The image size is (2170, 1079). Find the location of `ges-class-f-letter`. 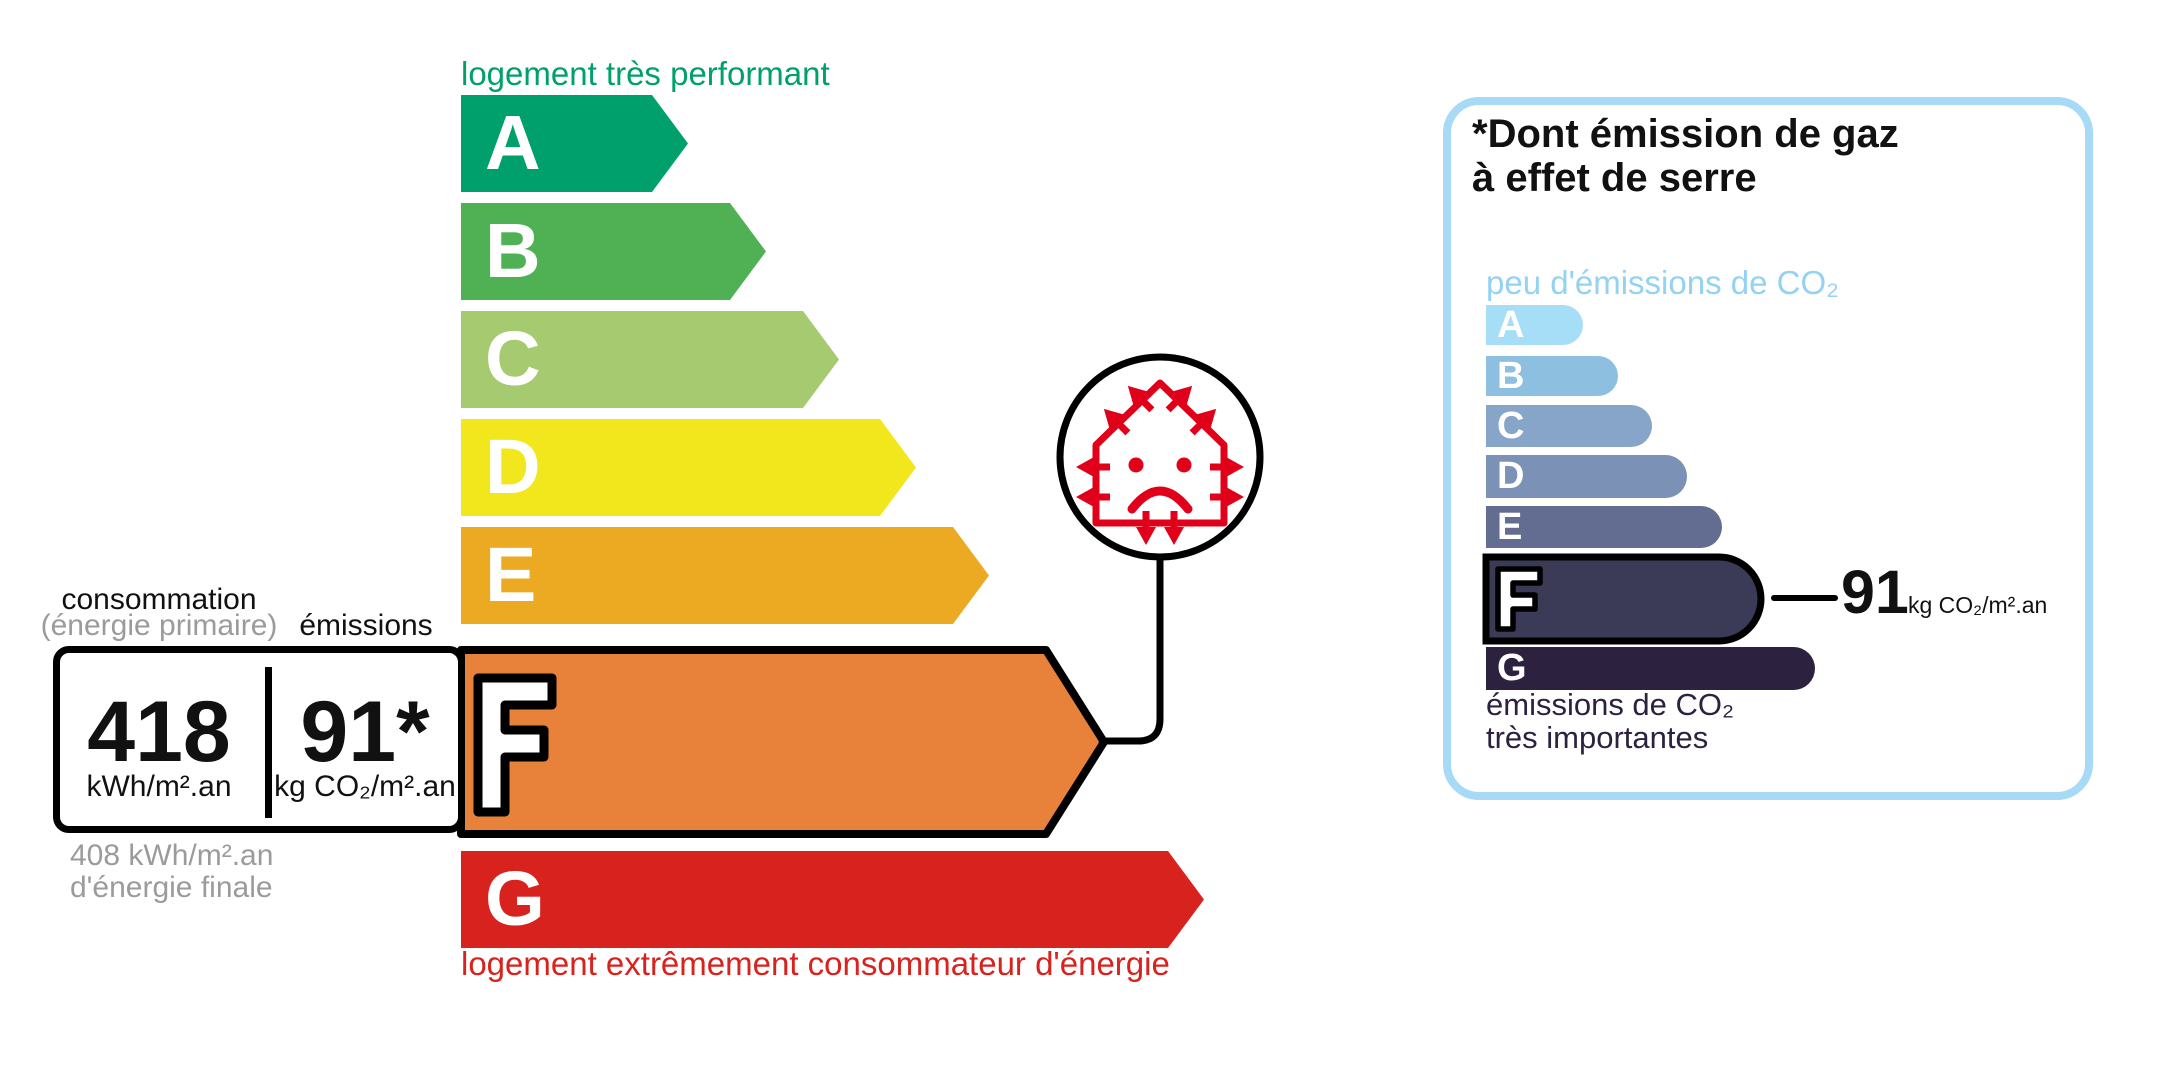

ges-class-f-letter is located at coordinates (1519, 599).